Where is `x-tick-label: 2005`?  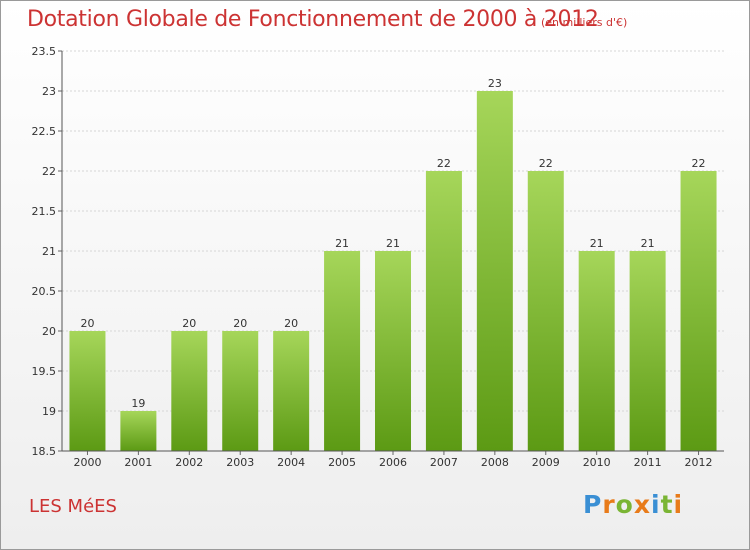 x-tick-label: 2005 is located at coordinates (342, 462).